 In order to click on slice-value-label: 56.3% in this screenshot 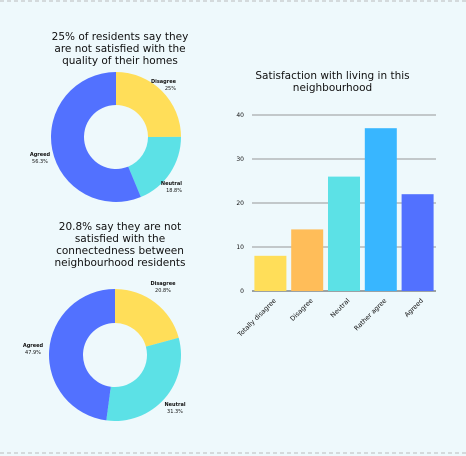, I will do `click(40, 162)`.